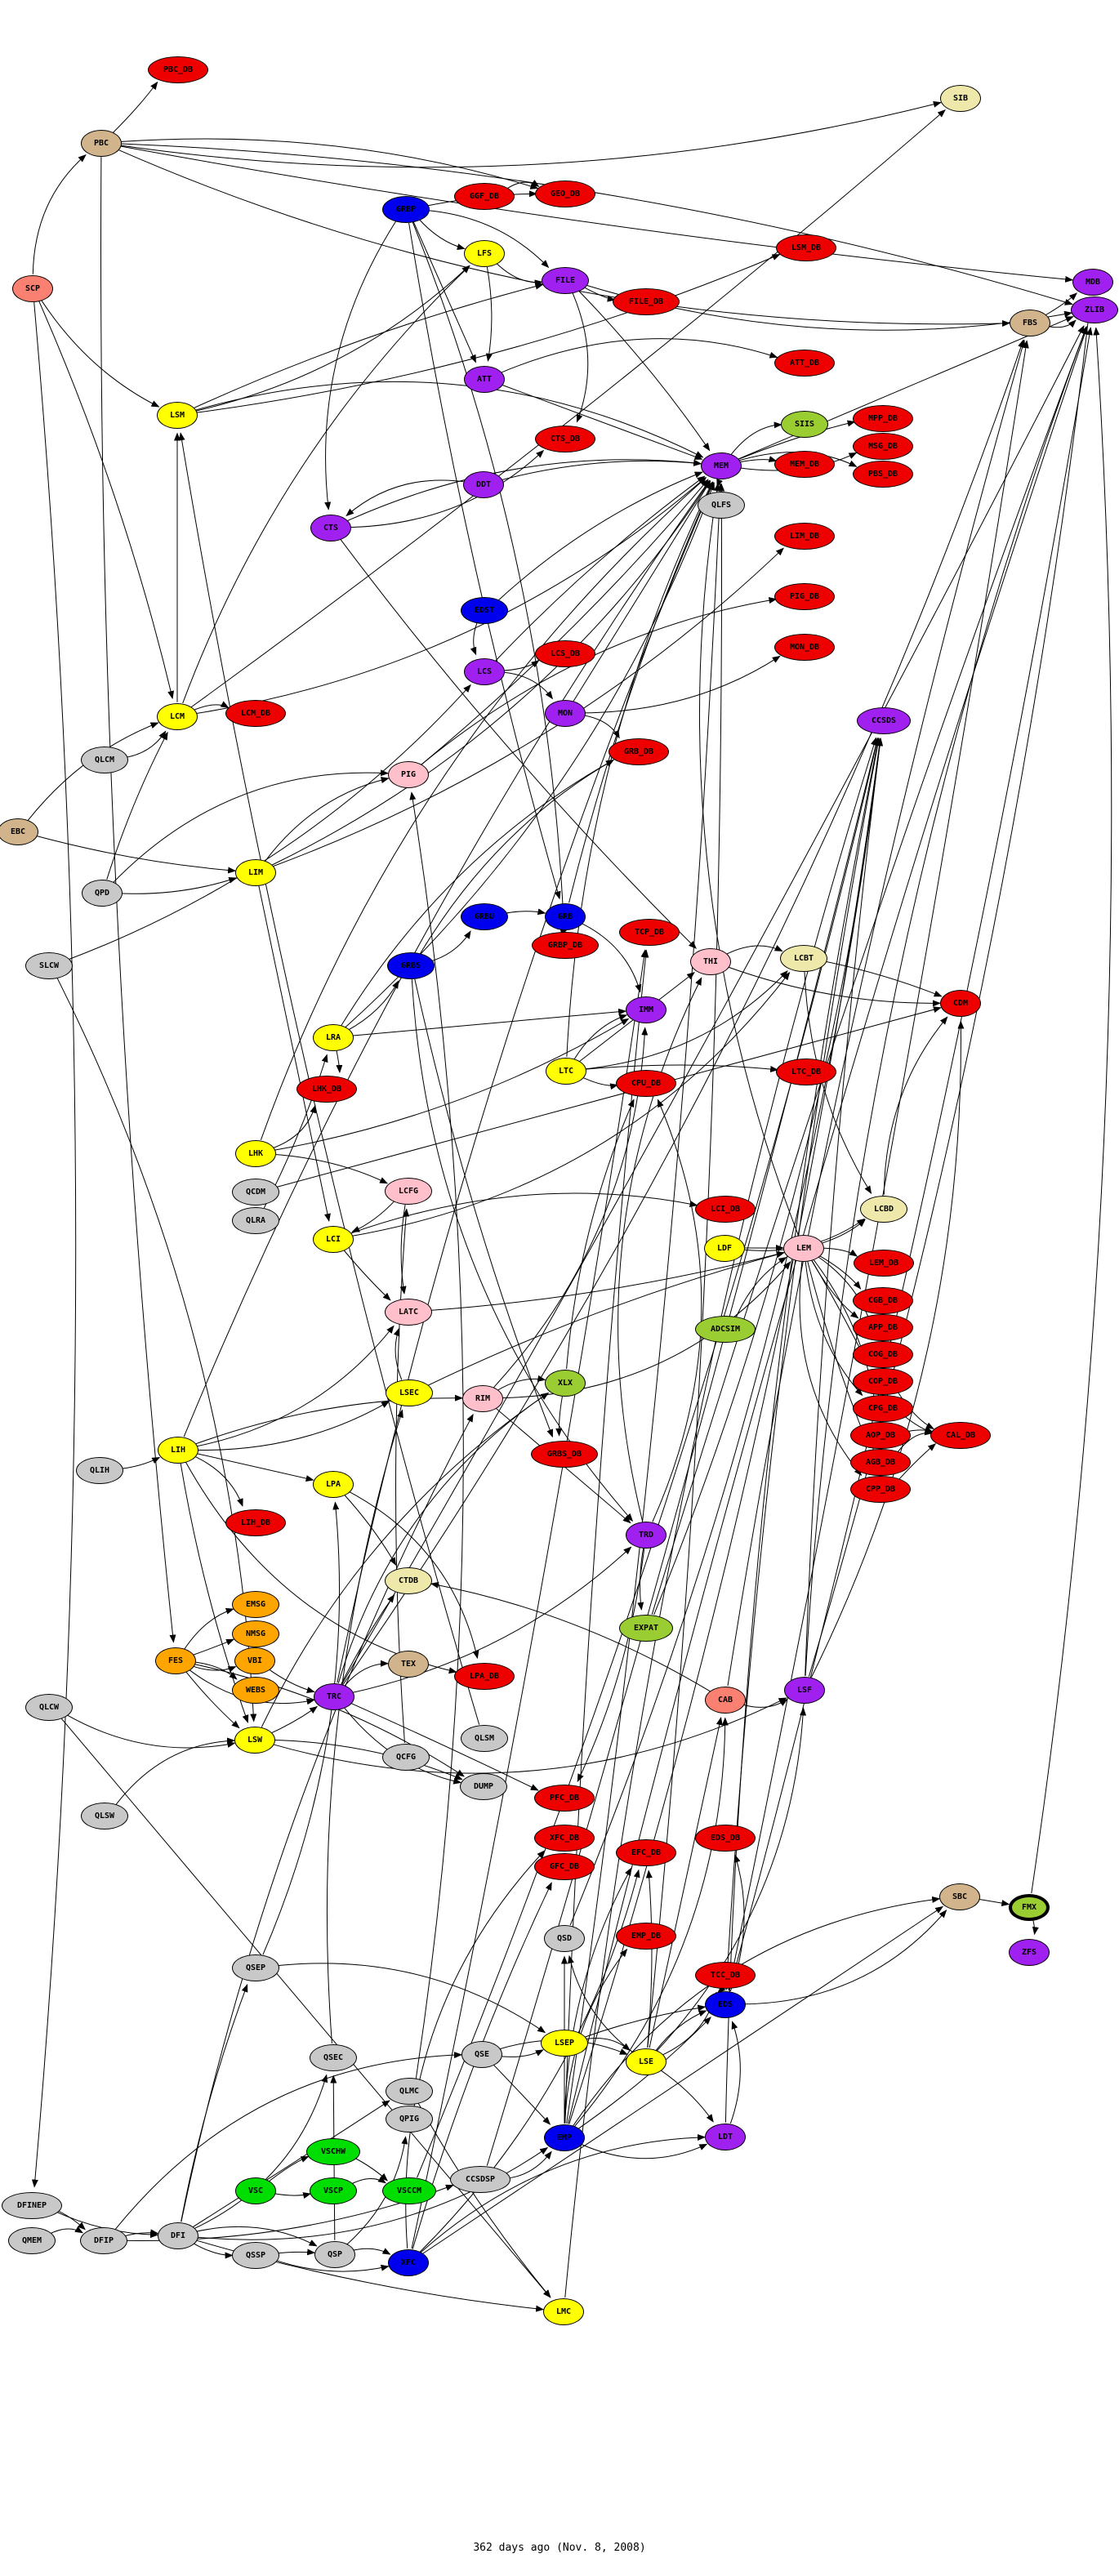 This screenshot has height=2576, width=1119. I want to click on node-qlmc: QLMC, so click(409, 2091).